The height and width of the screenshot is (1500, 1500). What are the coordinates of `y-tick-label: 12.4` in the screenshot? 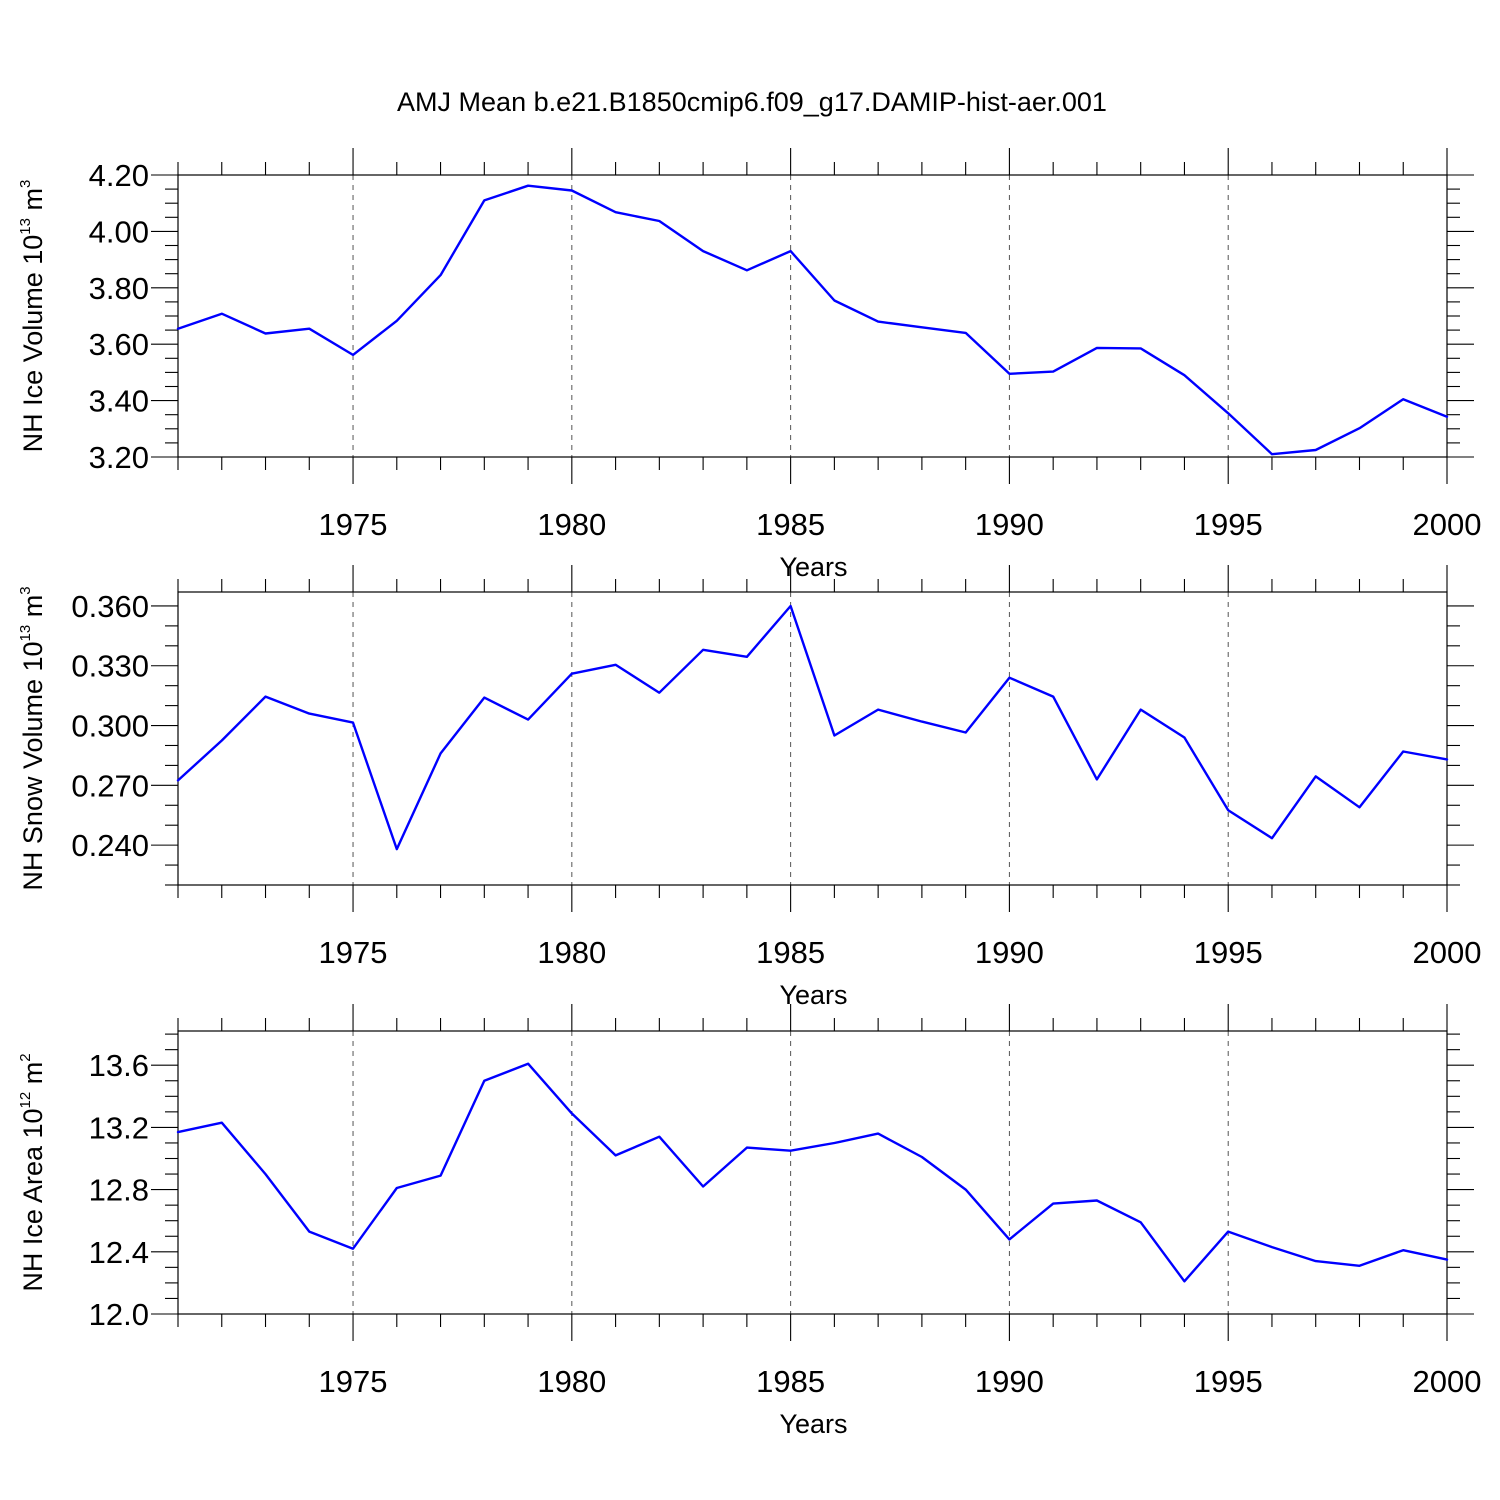 It's located at (119, 1252).